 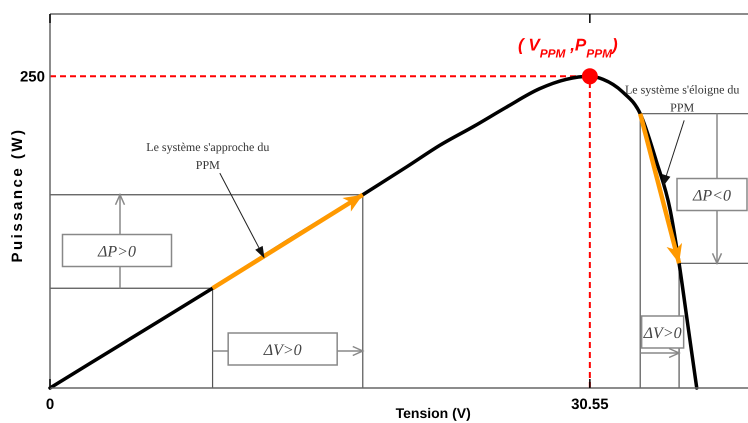 What do you see at coordinates (17, 195) in the screenshot?
I see `y-axis-title: Puissance (W)` at bounding box center [17, 195].